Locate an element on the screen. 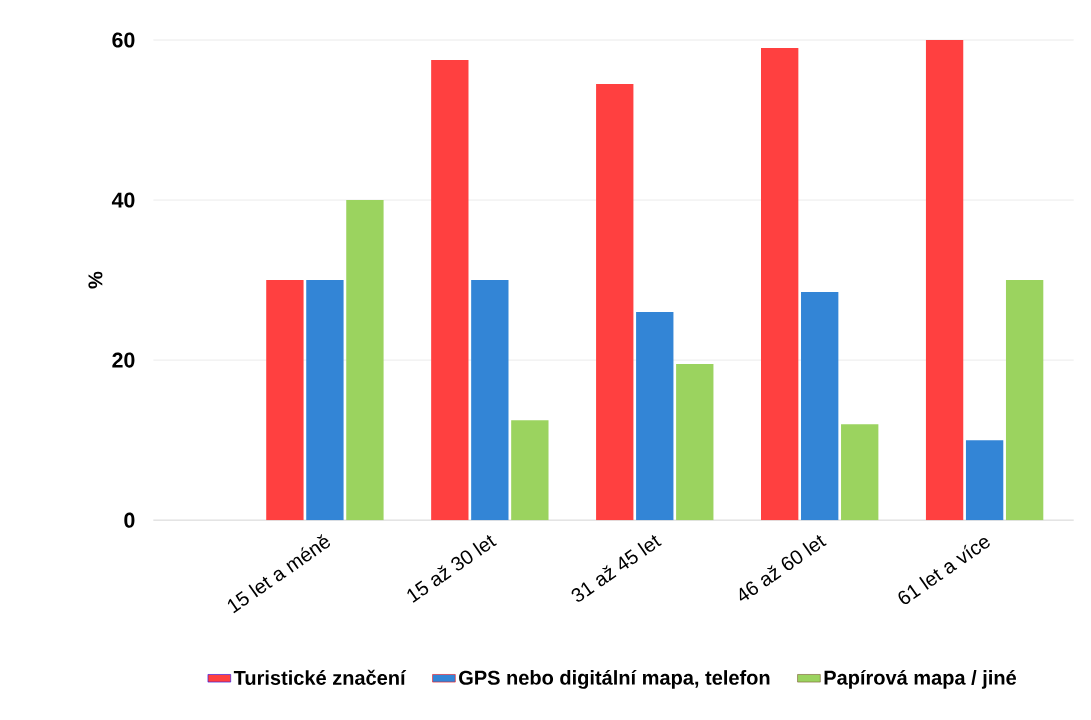 The height and width of the screenshot is (720, 1091). legend-label: Papírová mapa / jiné is located at coordinates (920, 679).